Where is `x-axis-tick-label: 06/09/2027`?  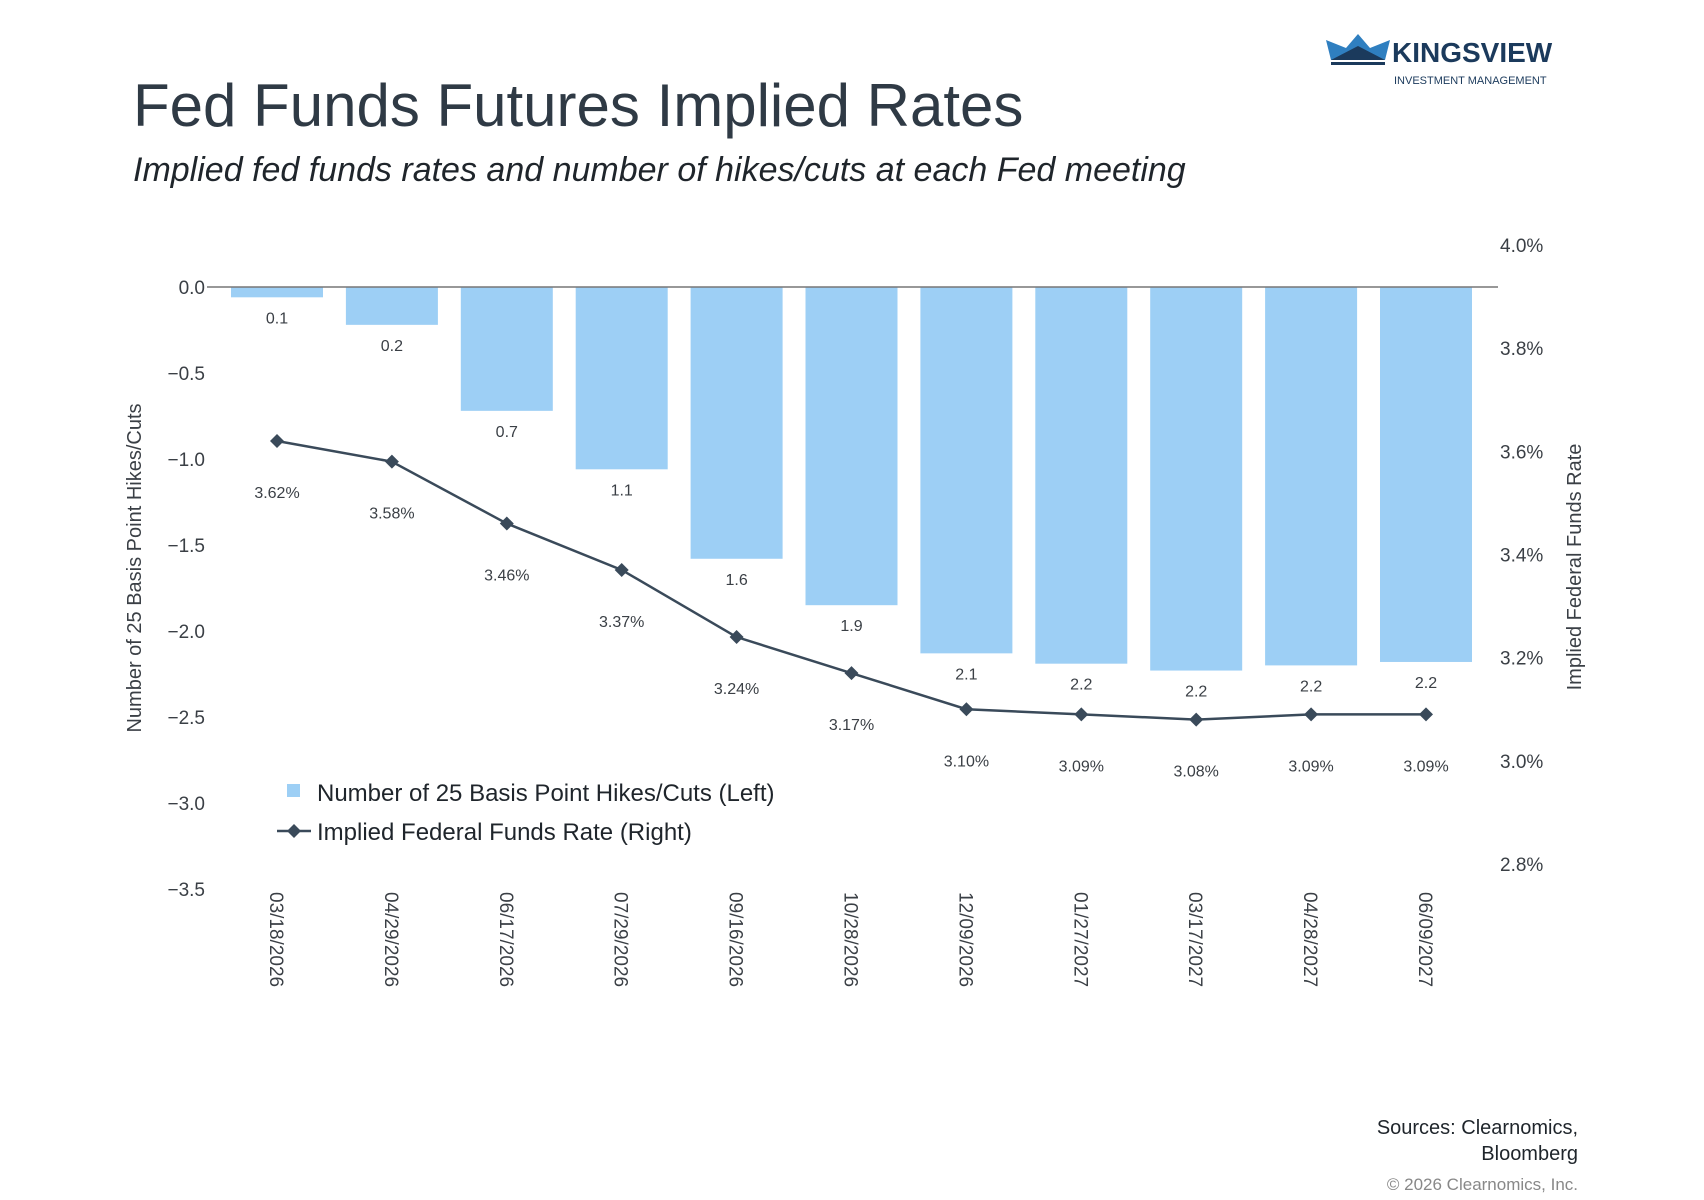
x-axis-tick-label: 06/09/2027 is located at coordinates (1424, 939).